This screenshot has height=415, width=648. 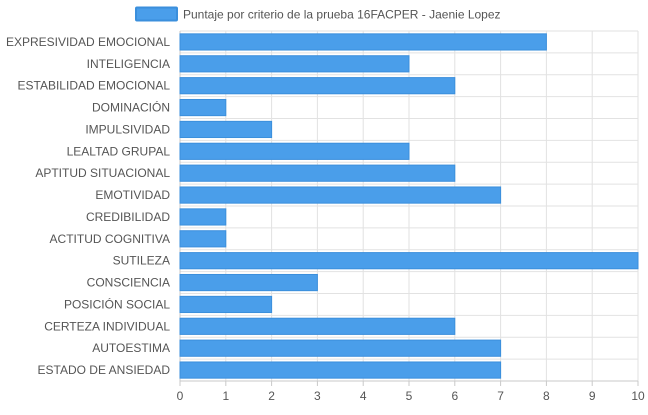 What do you see at coordinates (104, 370) in the screenshot?
I see `category-label: ESTADO DE ANSIEDAD` at bounding box center [104, 370].